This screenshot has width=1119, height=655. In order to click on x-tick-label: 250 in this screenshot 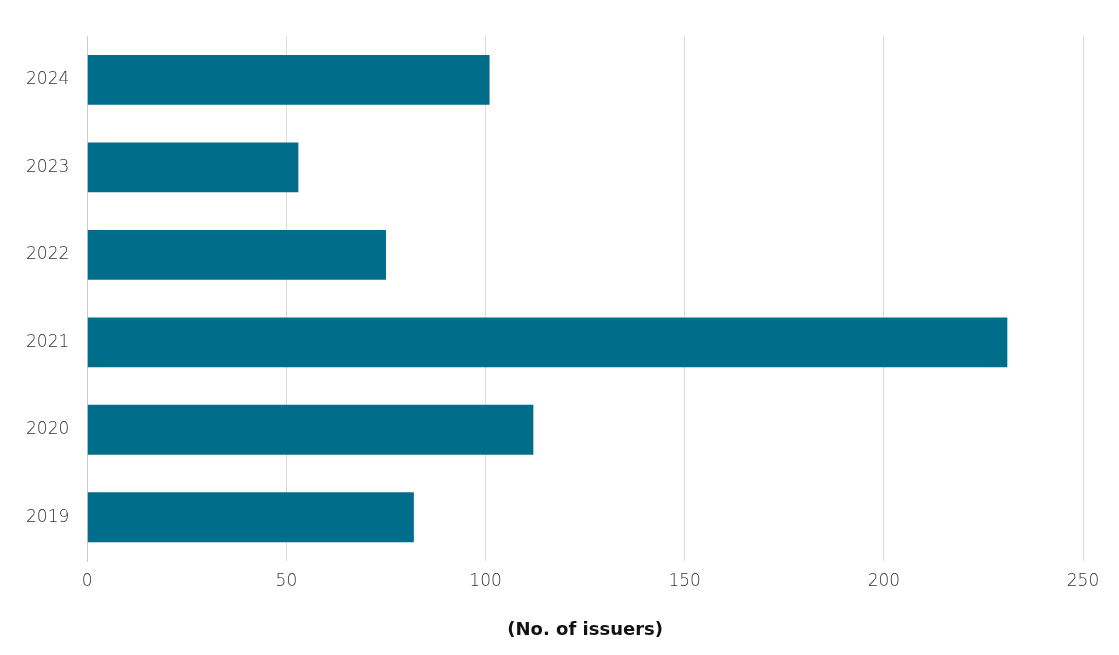, I will do `click(1083, 579)`.